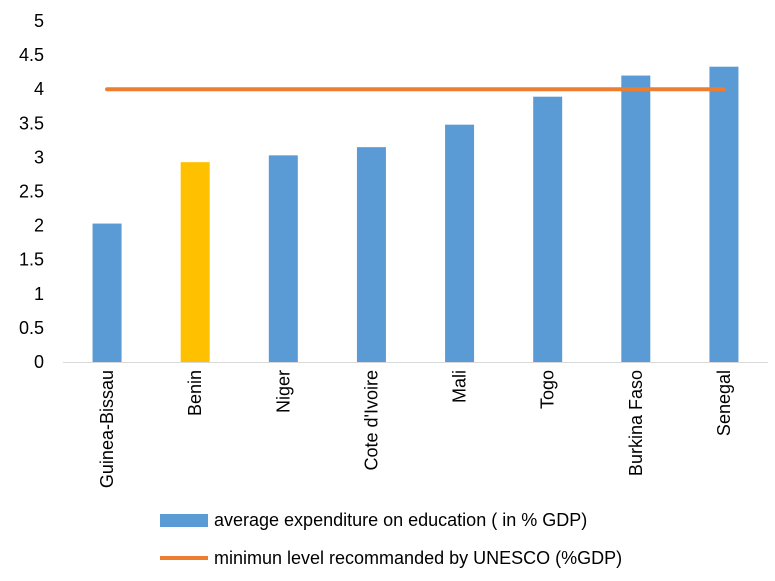 The width and height of the screenshot is (775, 581). What do you see at coordinates (31, 123) in the screenshot?
I see `y-tick-label: 3.5` at bounding box center [31, 123].